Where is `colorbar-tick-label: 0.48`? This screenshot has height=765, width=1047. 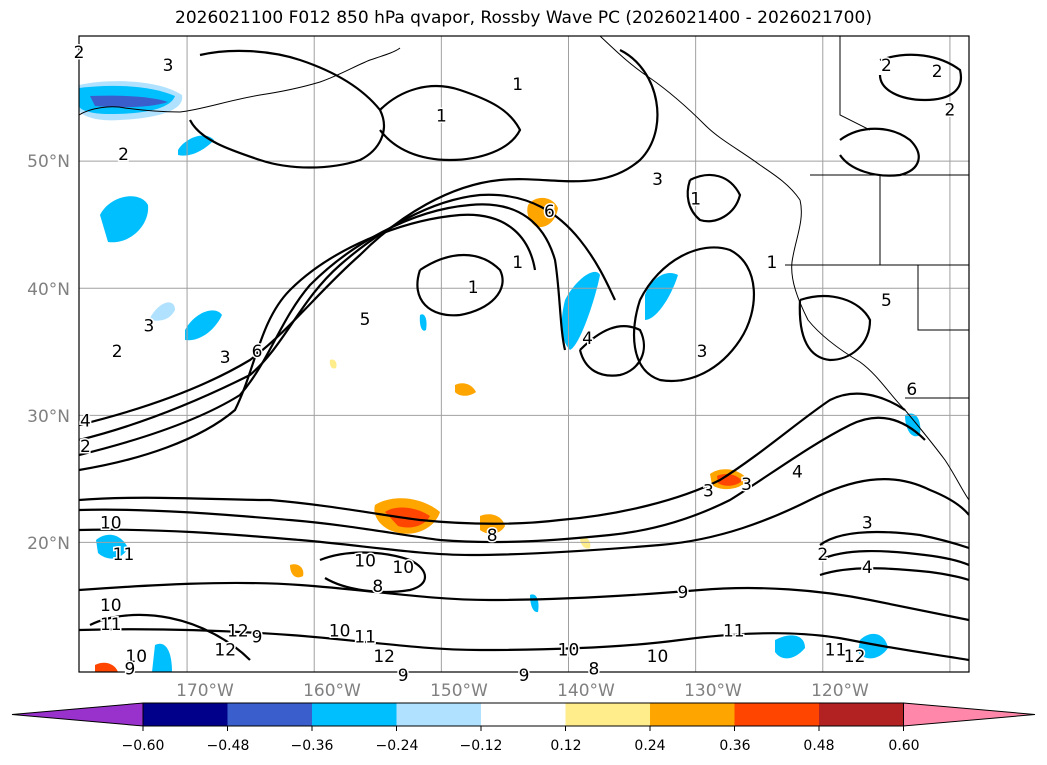 colorbar-tick-label: 0.48 is located at coordinates (819, 746).